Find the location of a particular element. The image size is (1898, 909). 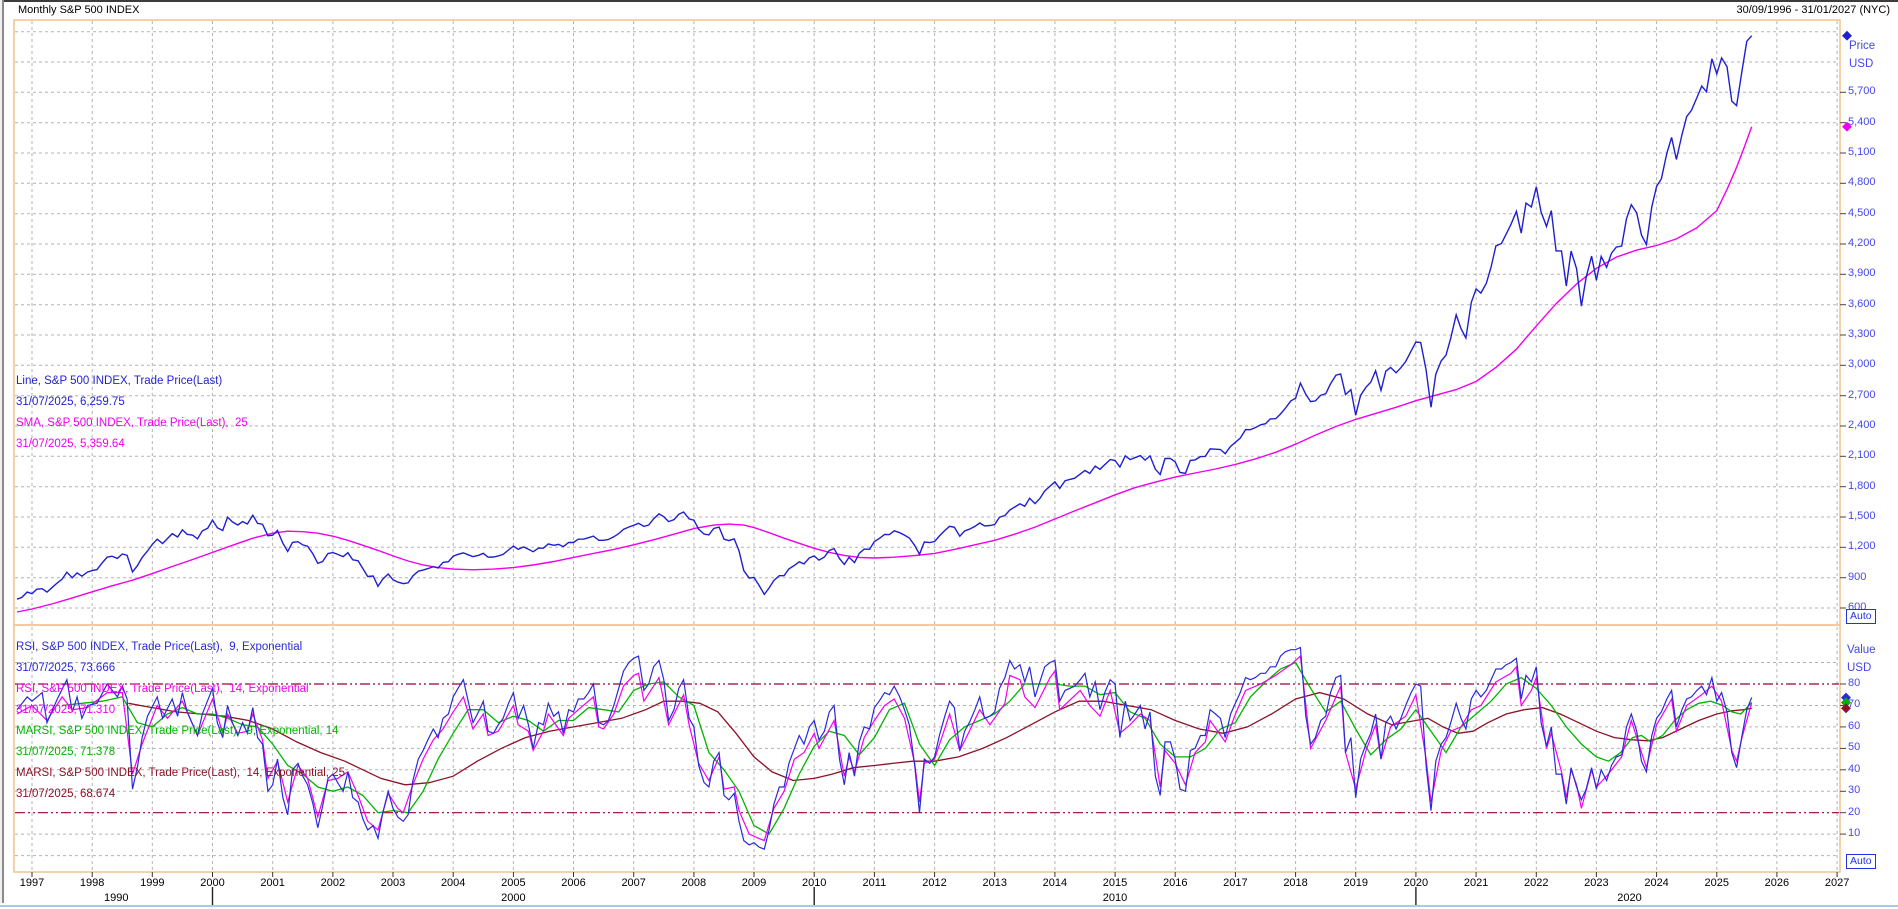

legend-line: 31/07/2025, 71.310 is located at coordinates (66, 710).